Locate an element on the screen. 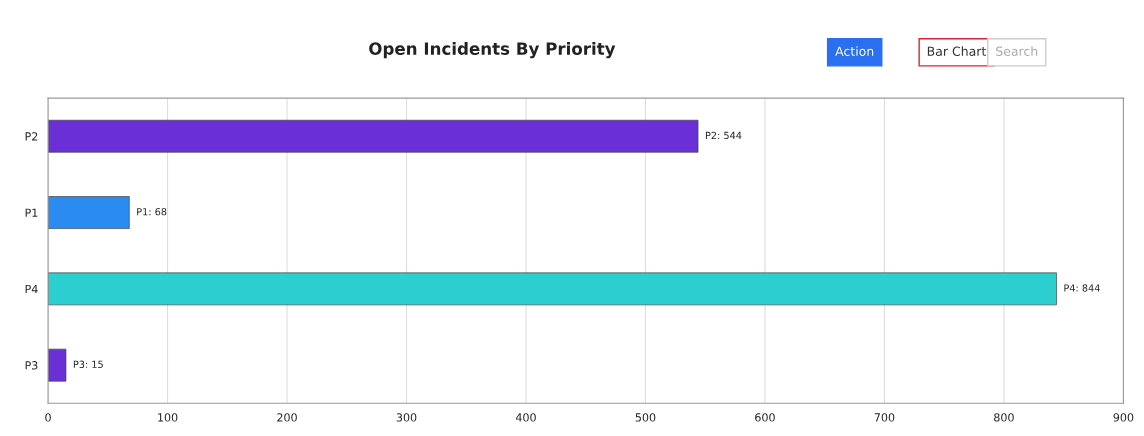 This screenshot has width=1144, height=436. text: Bar Chart is located at coordinates (957, 51).